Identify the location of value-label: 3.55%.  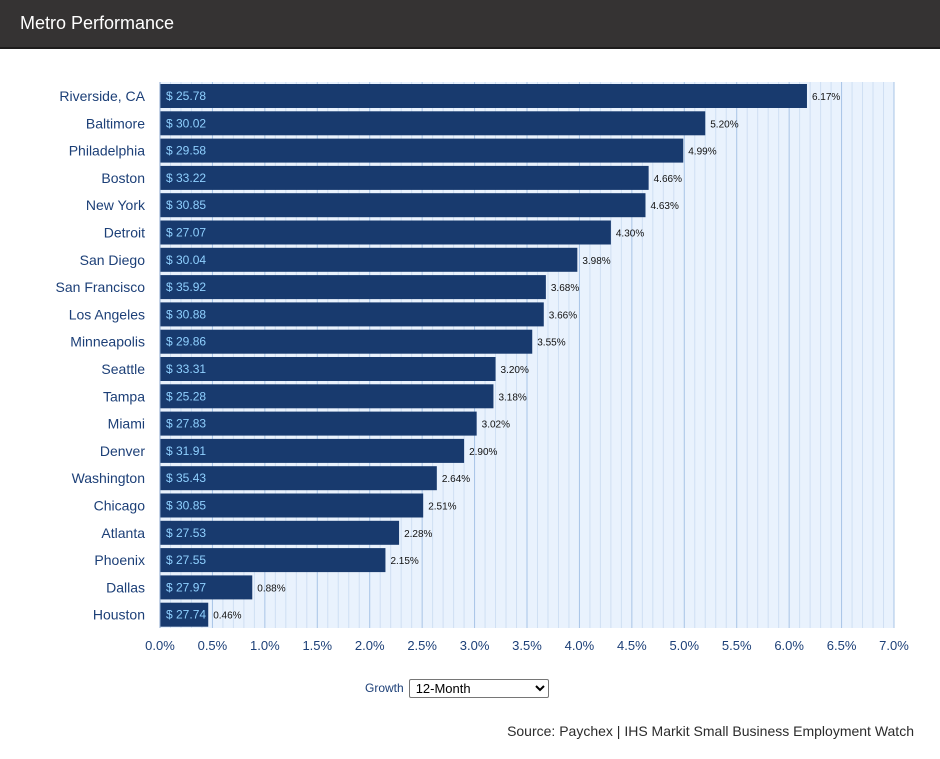
(551, 343).